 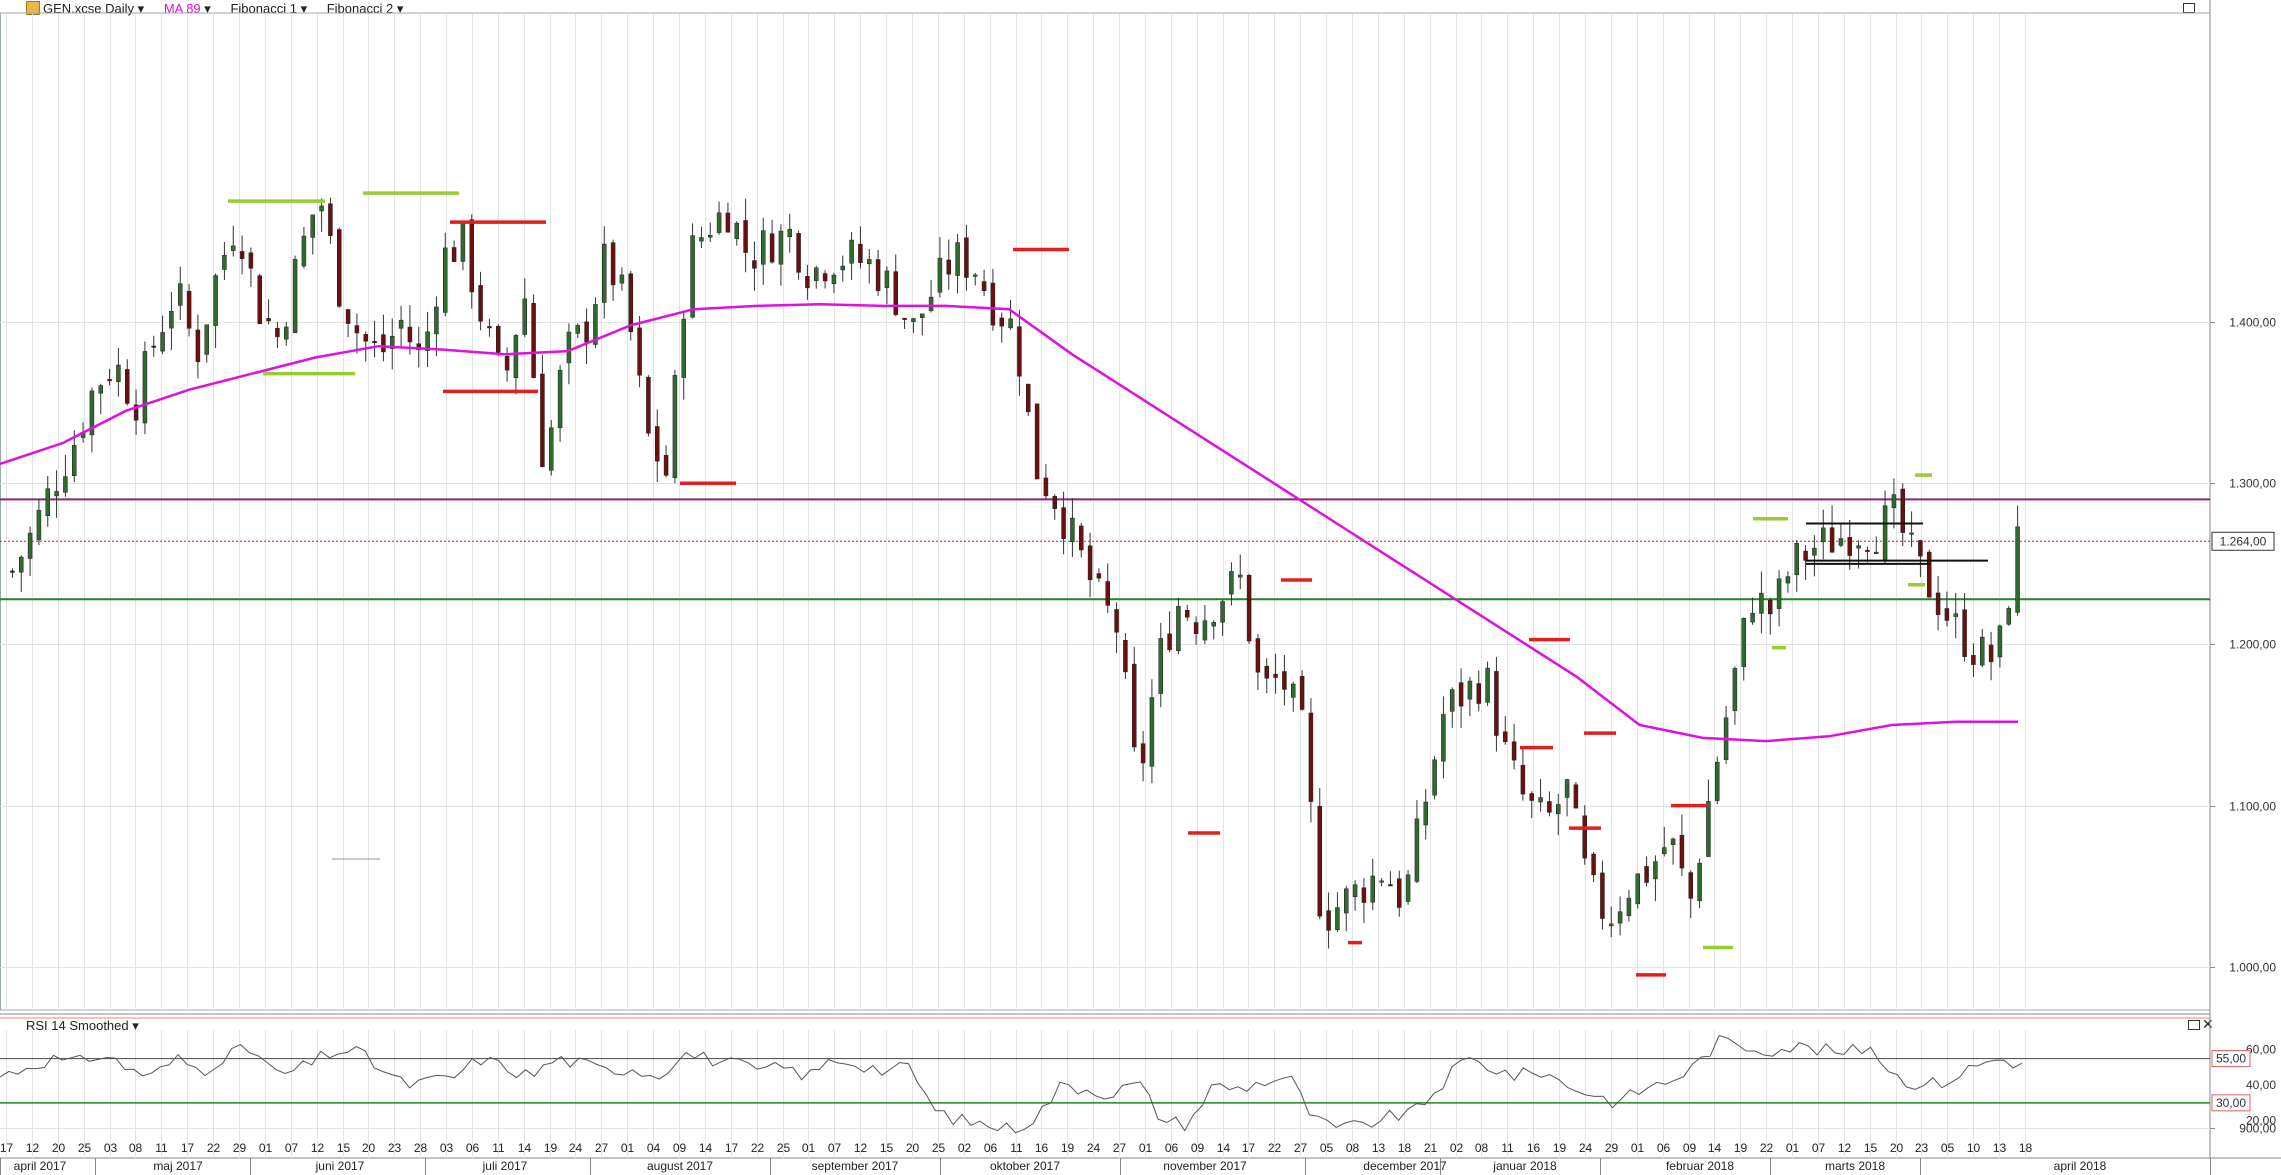 I want to click on day-tick-label: 22, so click(x=214, y=1148).